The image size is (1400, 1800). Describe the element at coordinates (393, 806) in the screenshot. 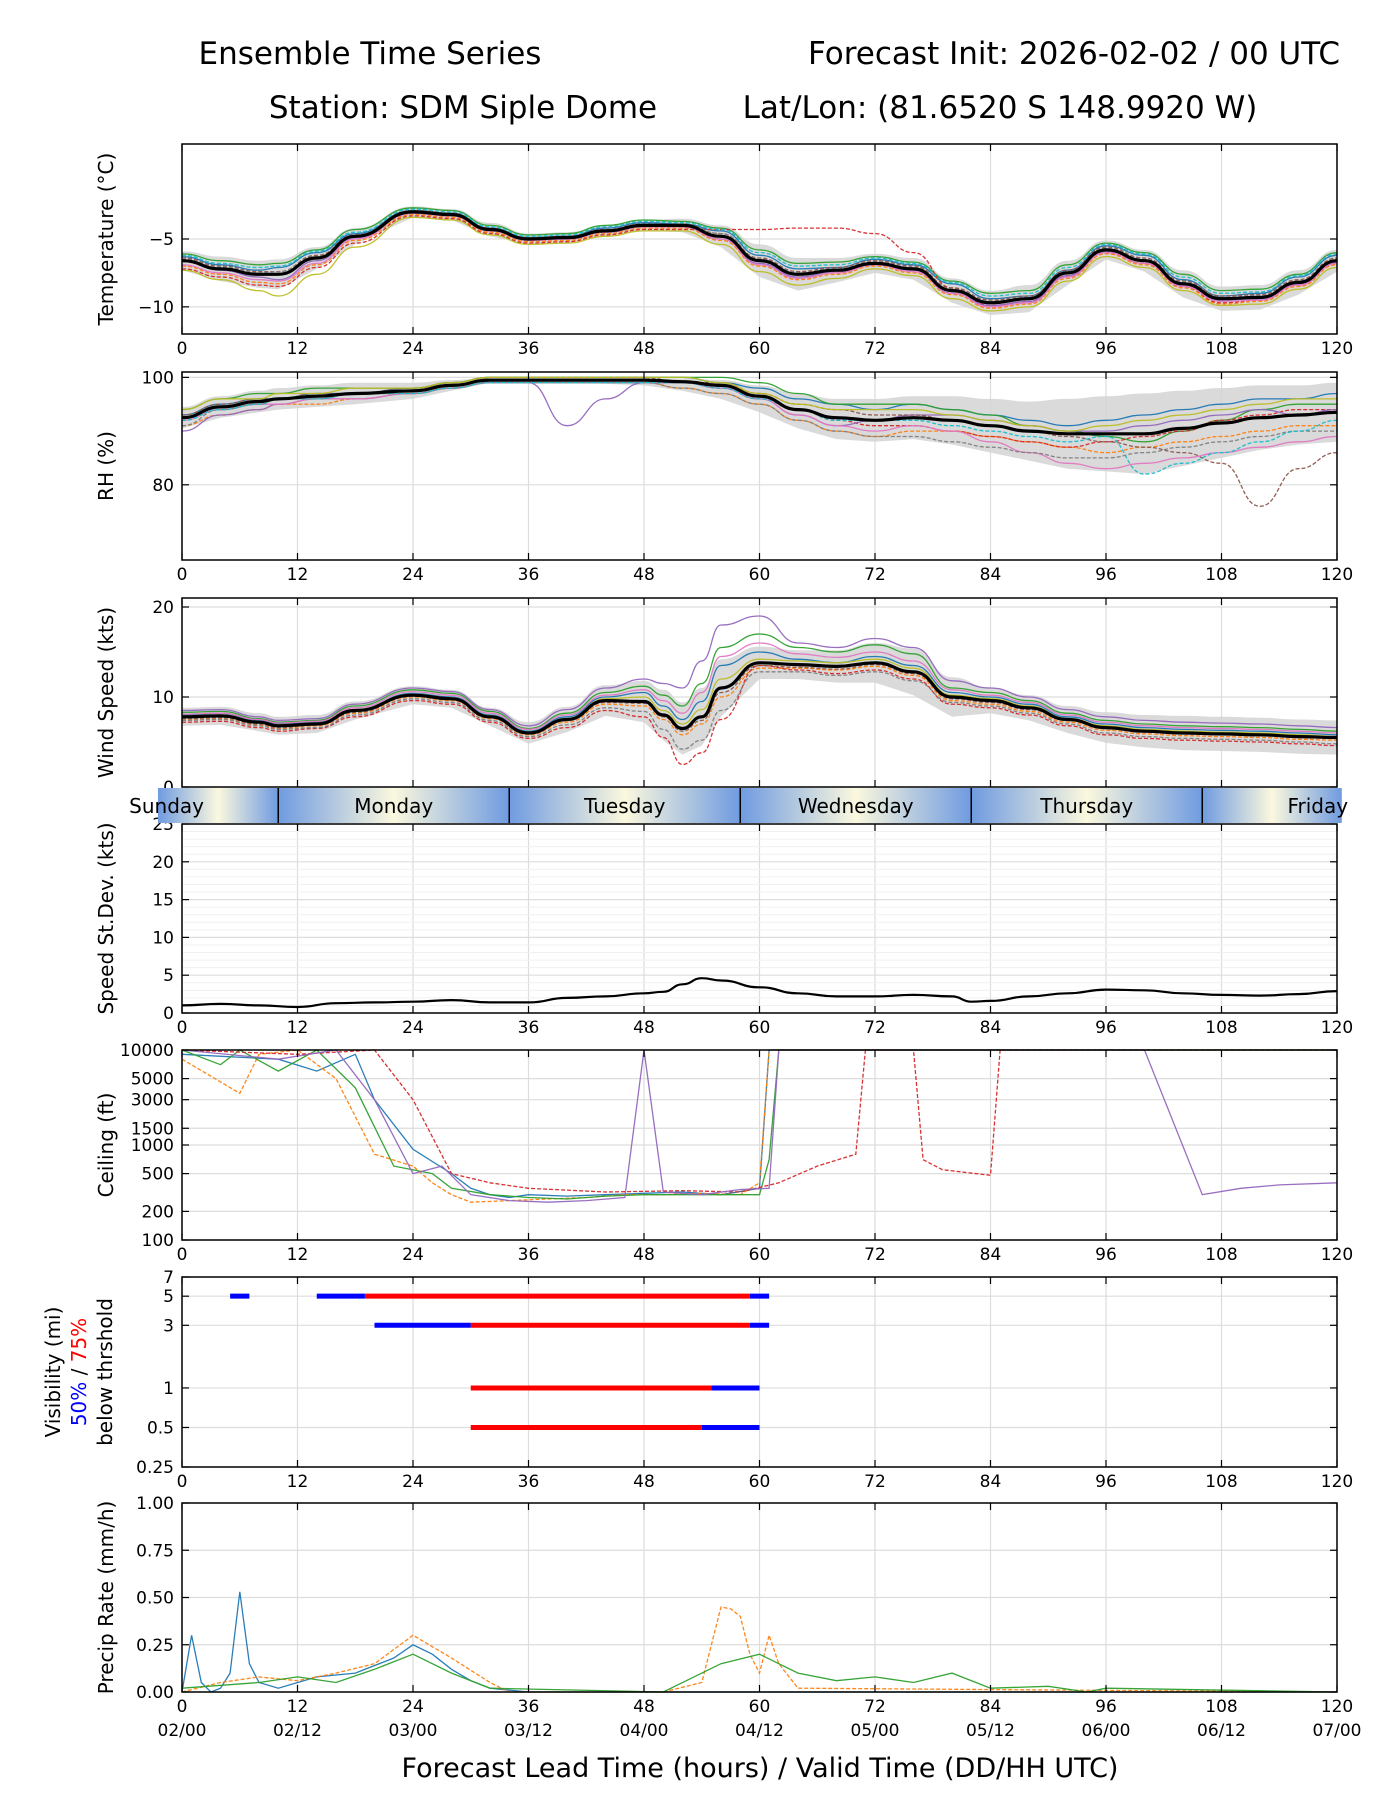

I see `day-label: Monday` at that location.